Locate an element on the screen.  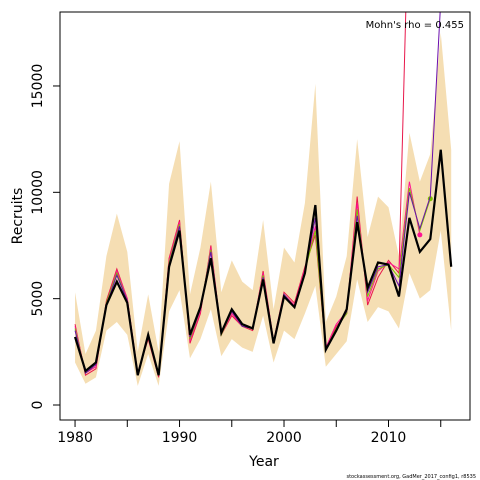
y-tick-label: 5000 is located at coordinates (38, 299).